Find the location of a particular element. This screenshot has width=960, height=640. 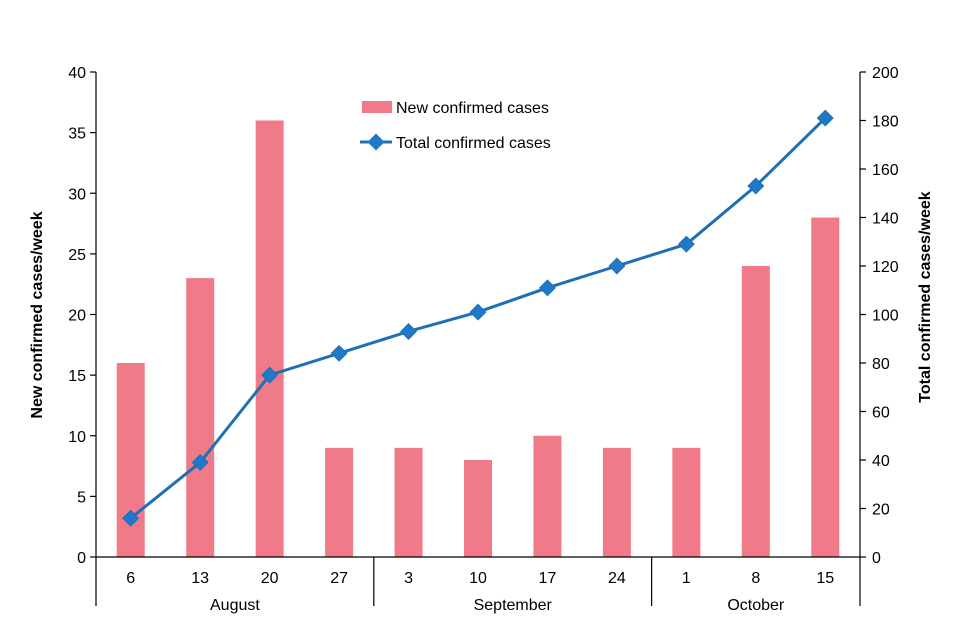

x-tick-label: 10 is located at coordinates (478, 578).